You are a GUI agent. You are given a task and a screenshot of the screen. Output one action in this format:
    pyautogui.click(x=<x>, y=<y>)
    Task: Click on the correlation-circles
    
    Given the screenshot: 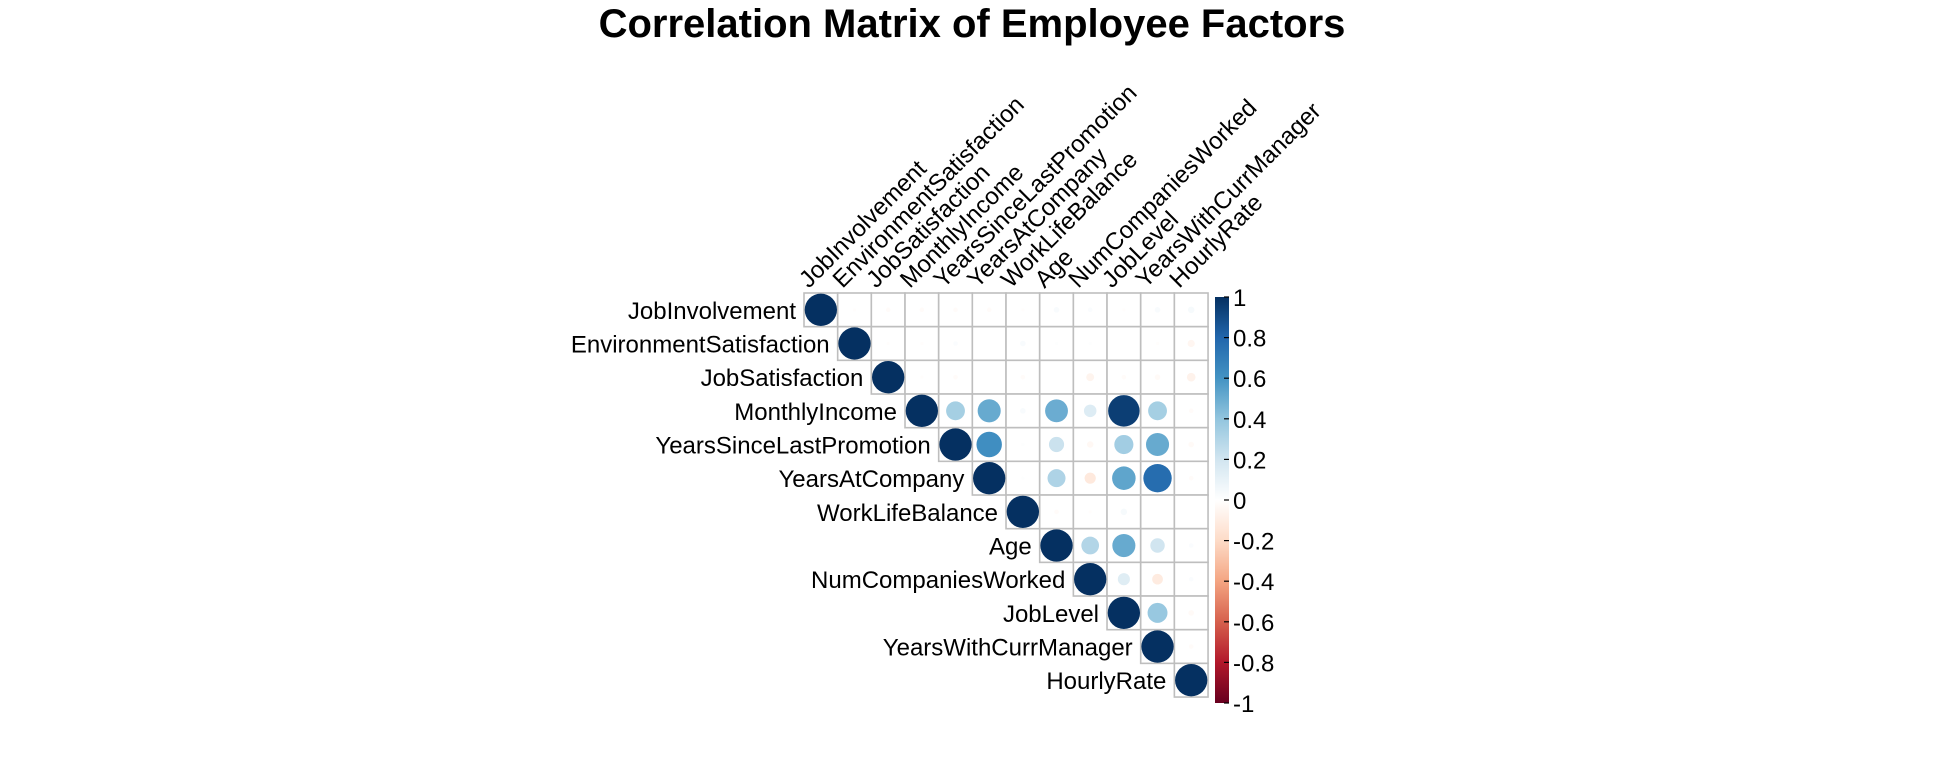 What is the action you would take?
    pyautogui.click(x=1006, y=495)
    